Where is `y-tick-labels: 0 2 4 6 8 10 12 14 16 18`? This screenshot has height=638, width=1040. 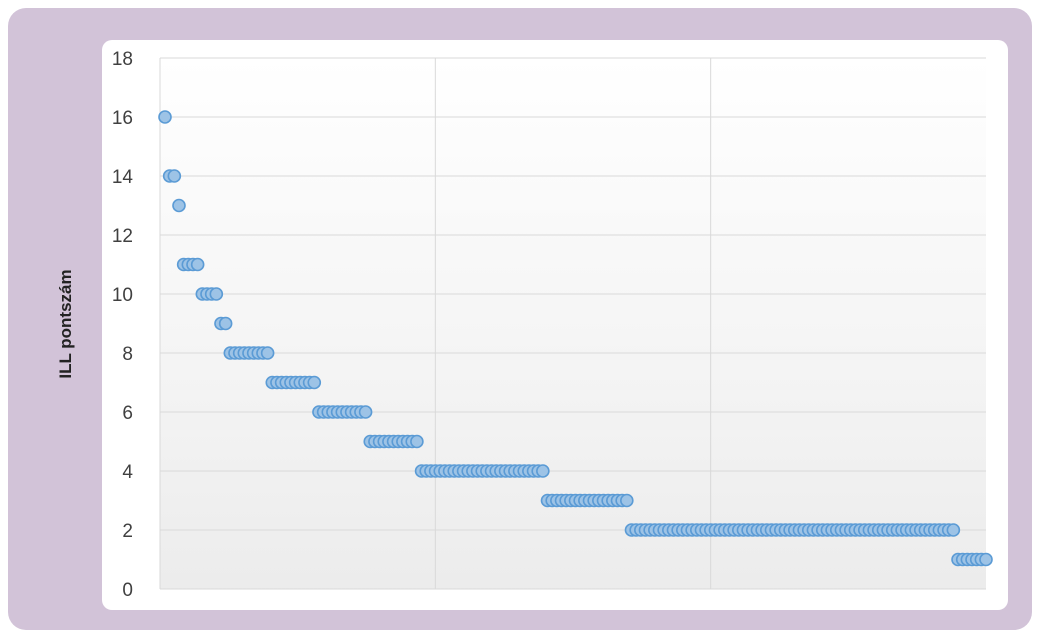 y-tick-labels: 0 2 4 6 8 10 12 14 16 18 is located at coordinates (123, 325).